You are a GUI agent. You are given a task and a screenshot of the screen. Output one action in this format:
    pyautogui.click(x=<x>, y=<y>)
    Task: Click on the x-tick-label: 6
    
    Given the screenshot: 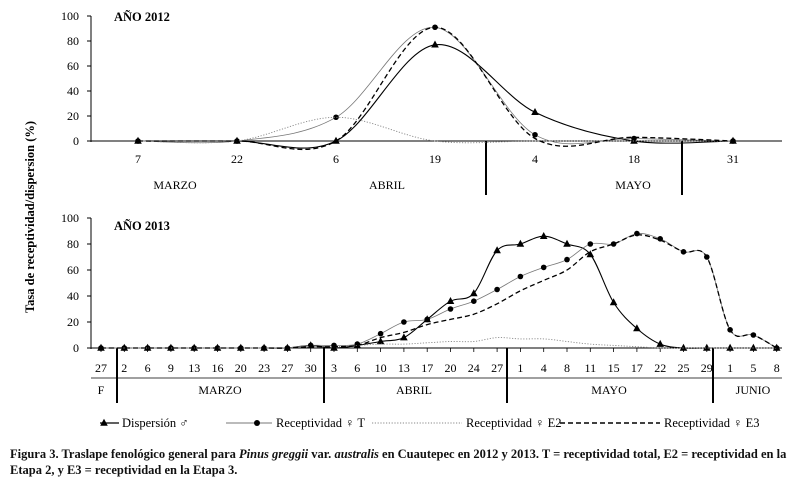 What is the action you would take?
    pyautogui.click(x=148, y=368)
    